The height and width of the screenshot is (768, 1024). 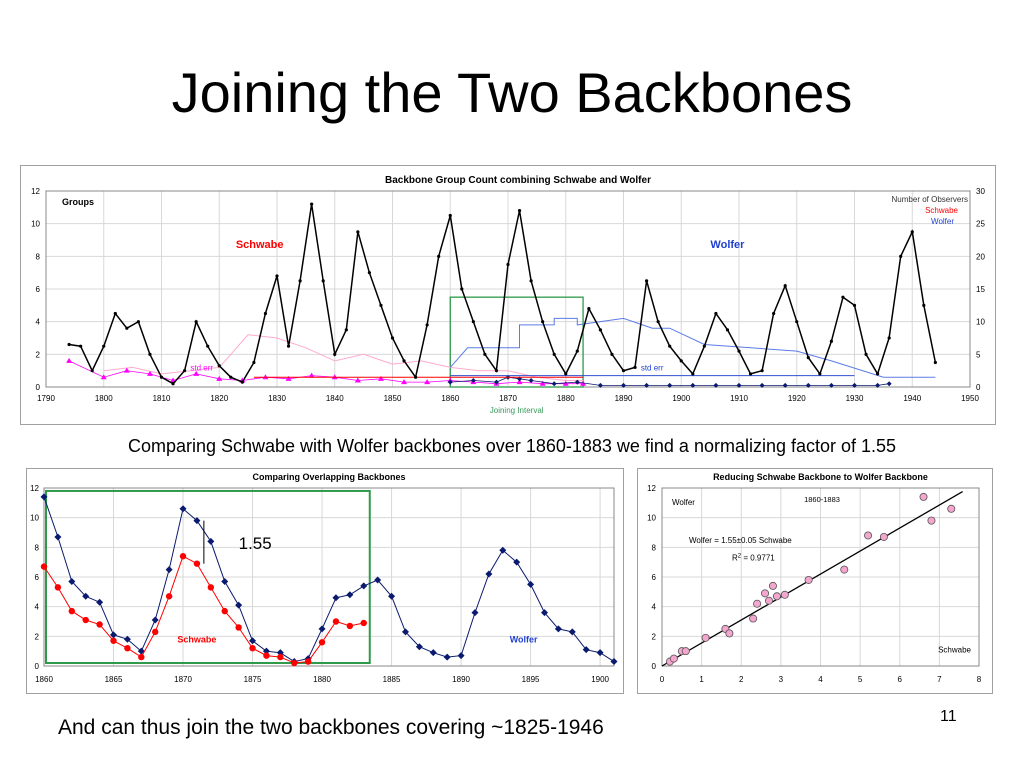 I want to click on r-squared-label: R2 = 0.9771, so click(x=753, y=558).